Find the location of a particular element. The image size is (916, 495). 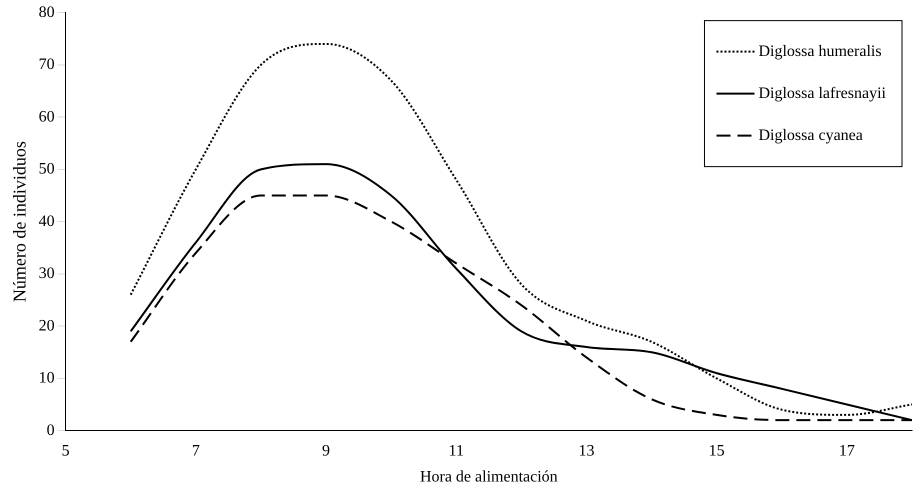

x-tick-label: 11 is located at coordinates (456, 451).